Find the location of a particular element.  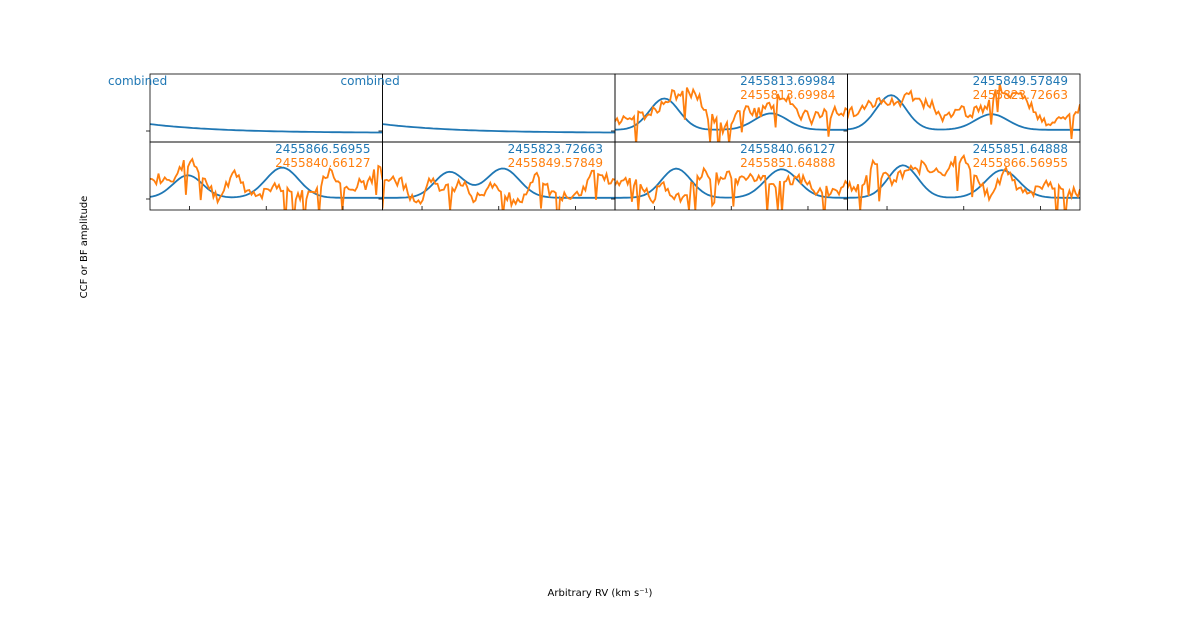

y-axis-label: CCF or BF amplitude is located at coordinates (84, 247).